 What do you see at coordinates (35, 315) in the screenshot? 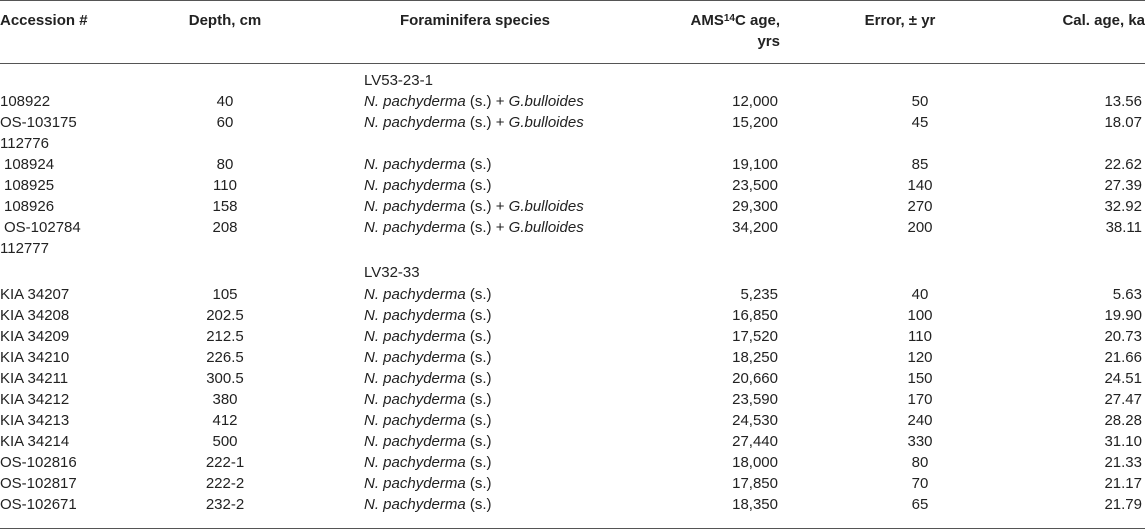
I see `cell-accession: KIA 34208` at bounding box center [35, 315].